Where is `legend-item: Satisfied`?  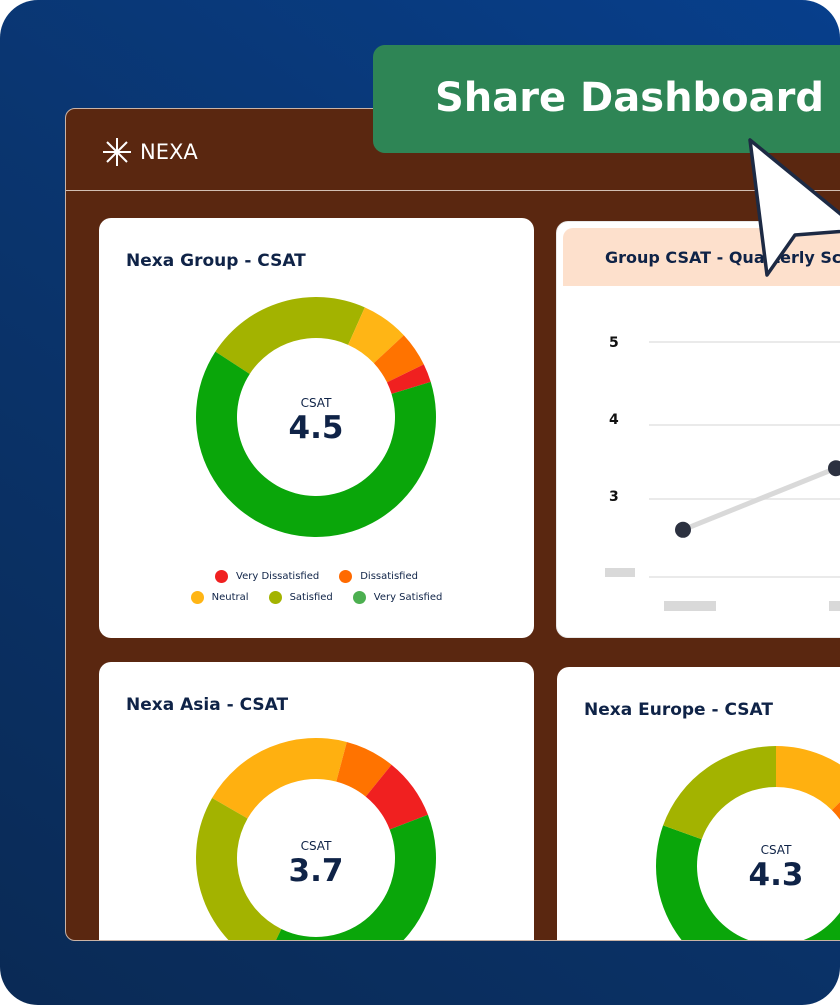 legend-item: Satisfied is located at coordinates (300, 597).